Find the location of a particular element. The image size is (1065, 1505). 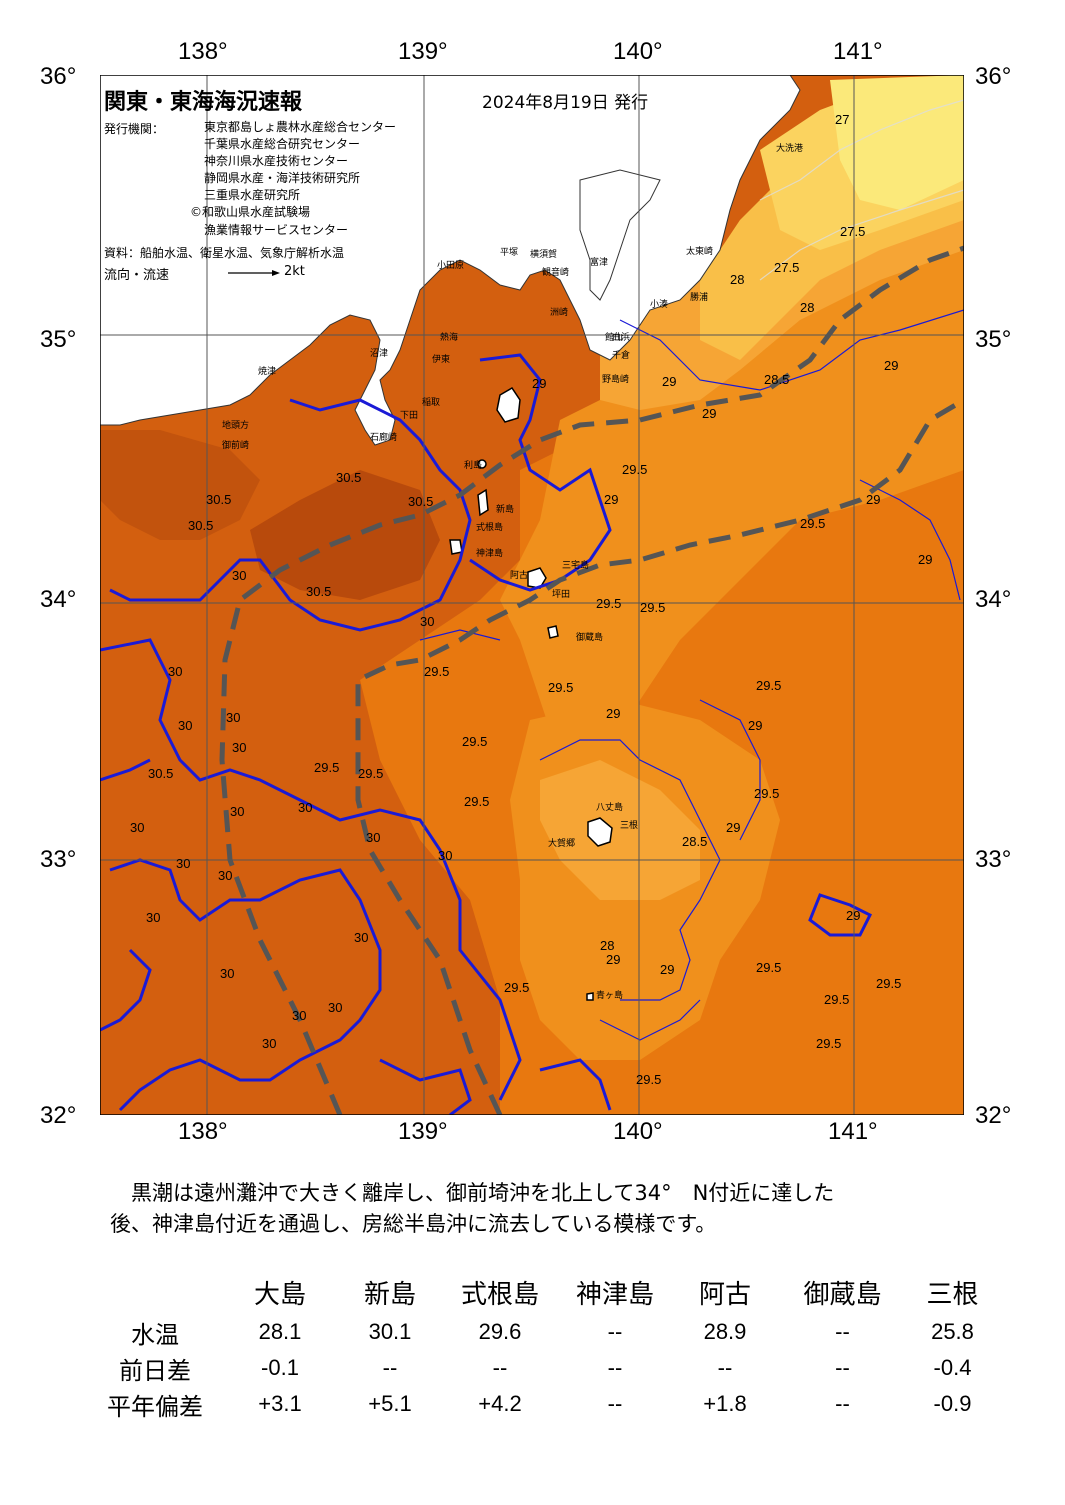

isotherm-label: 28.5 is located at coordinates (777, 379).